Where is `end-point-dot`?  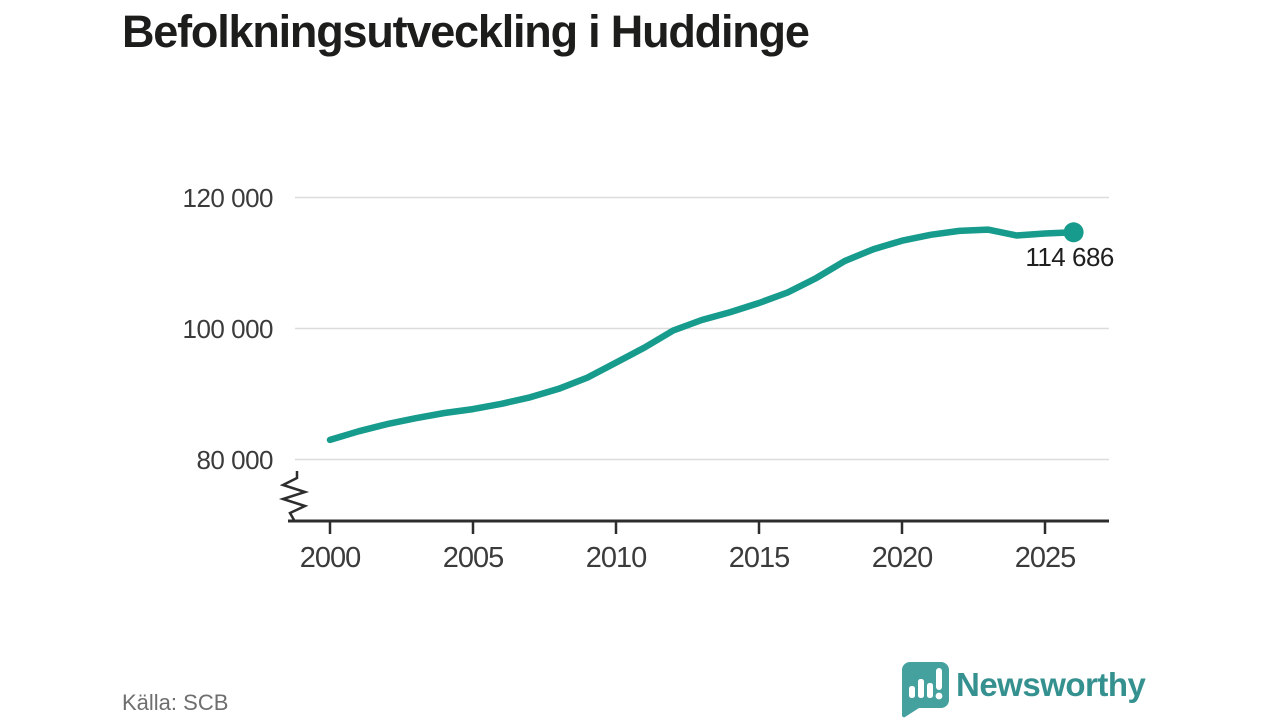
end-point-dot is located at coordinates (1073, 232).